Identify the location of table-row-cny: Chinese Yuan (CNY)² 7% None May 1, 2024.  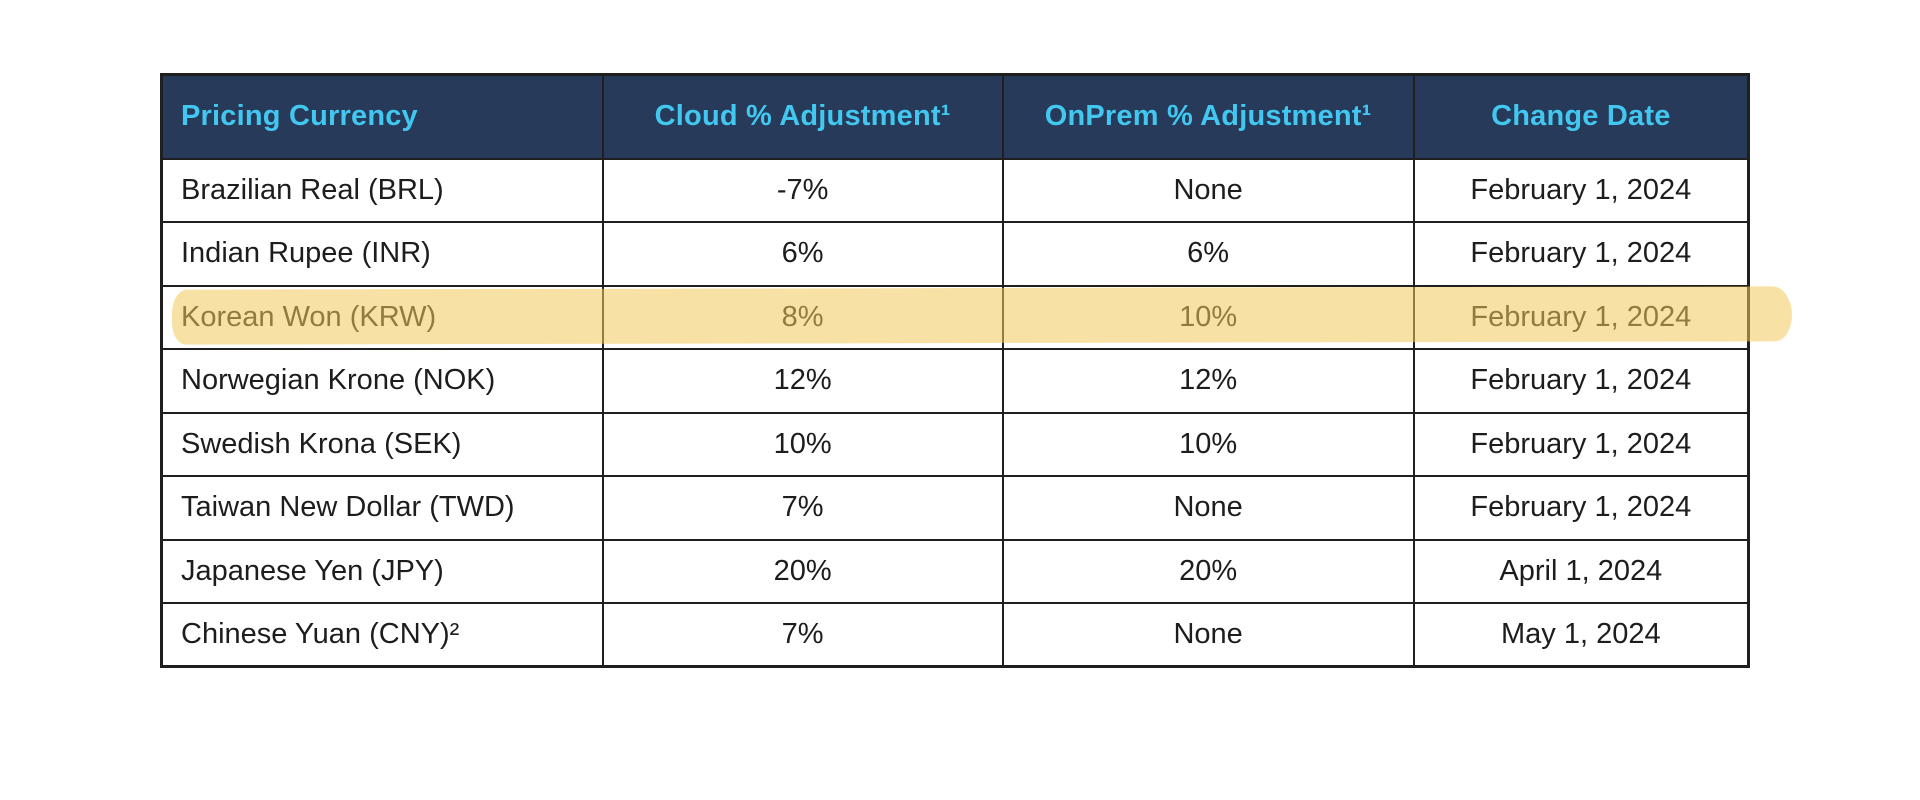
(955, 635).